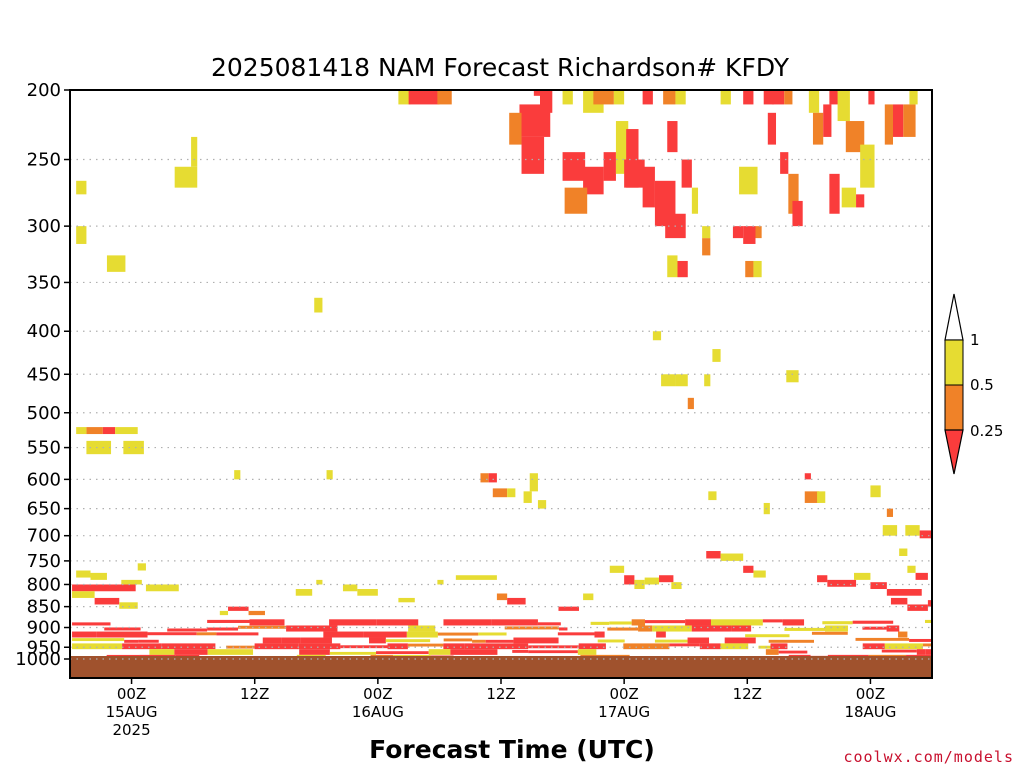 The height and width of the screenshot is (768, 1024). I want to click on y-tick-label: 300, so click(44, 226).